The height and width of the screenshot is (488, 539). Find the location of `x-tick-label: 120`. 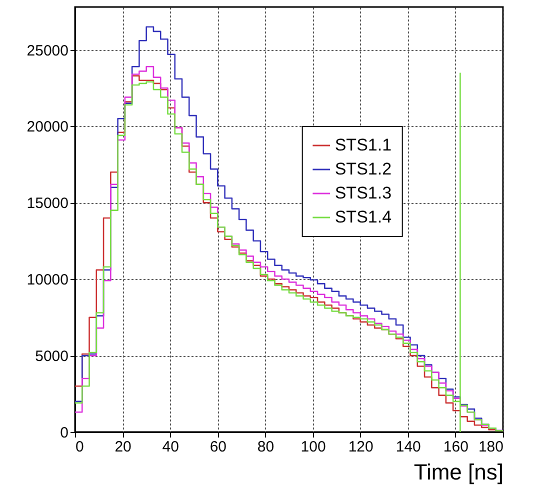

x-tick-label: 120 is located at coordinates (361, 447).